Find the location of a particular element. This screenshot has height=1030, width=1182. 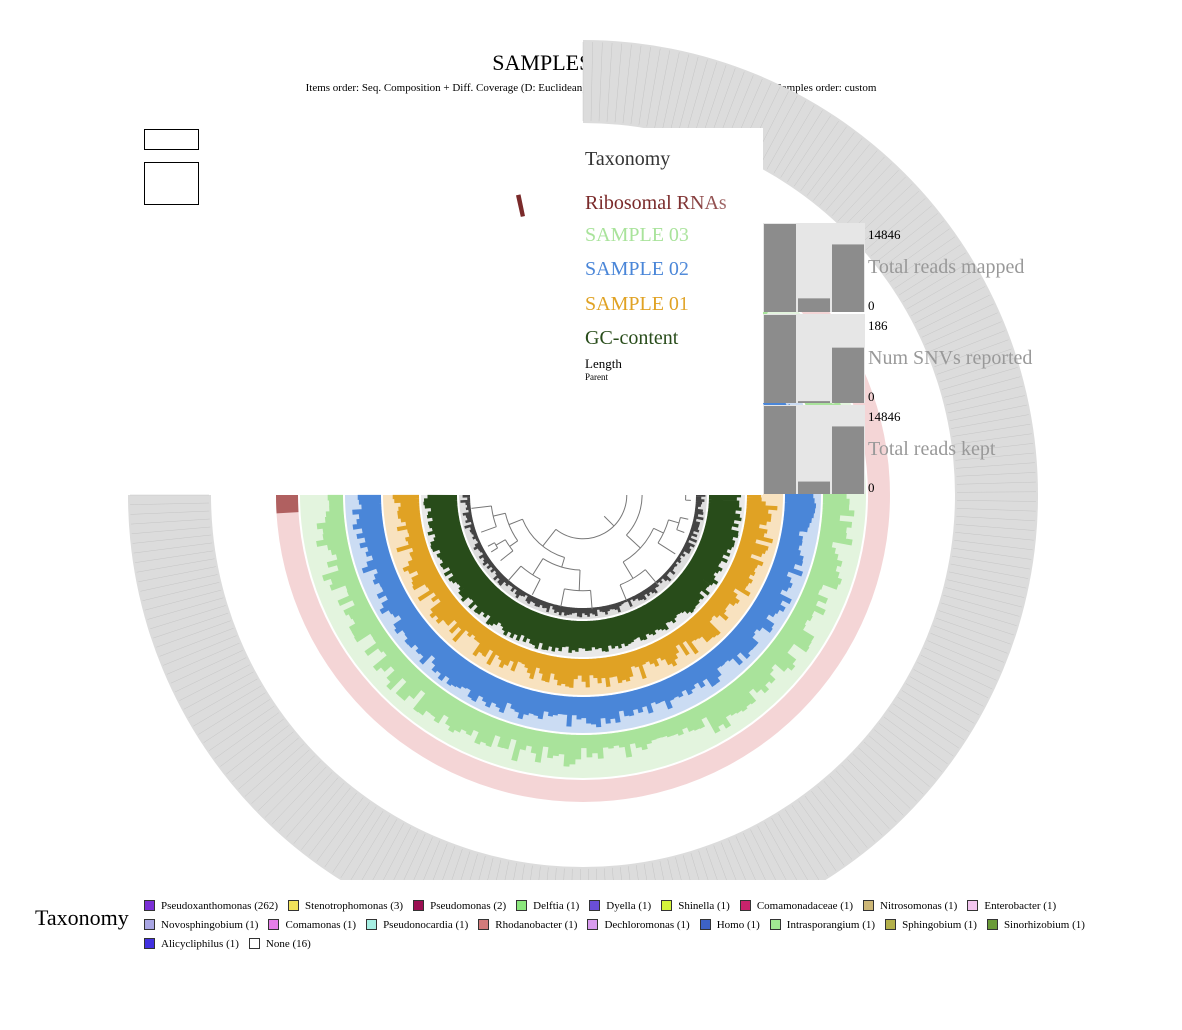

legend-item: Homo (1) is located at coordinates (729, 924).